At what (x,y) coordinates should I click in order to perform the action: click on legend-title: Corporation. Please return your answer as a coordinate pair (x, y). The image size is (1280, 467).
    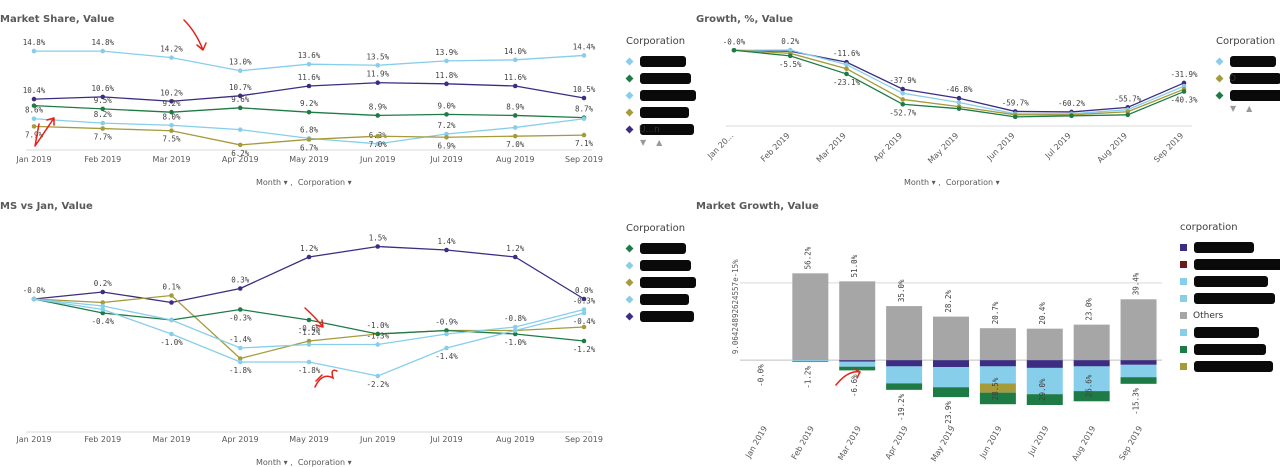
    Looking at the image, I should click on (656, 41).